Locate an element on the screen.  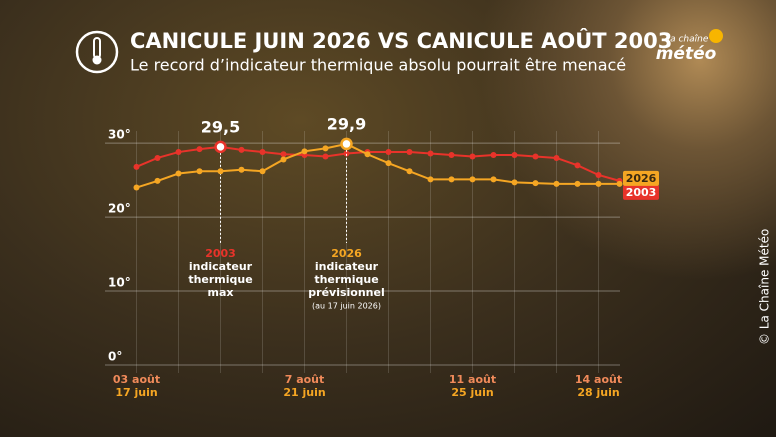
annotation-line: 2003 is located at coordinates (220, 253).